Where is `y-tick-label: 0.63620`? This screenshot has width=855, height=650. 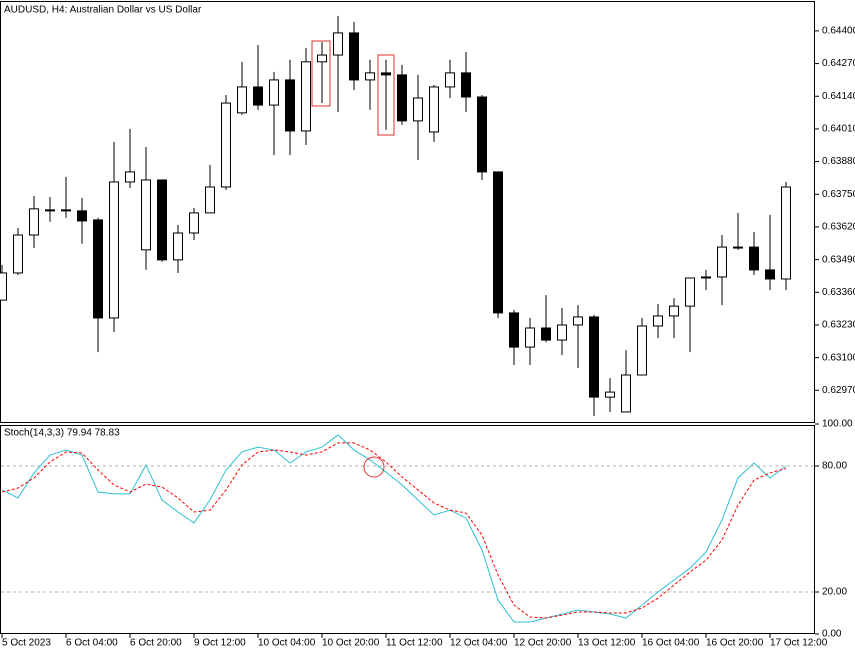 y-tick-label: 0.63620 is located at coordinates (838, 227).